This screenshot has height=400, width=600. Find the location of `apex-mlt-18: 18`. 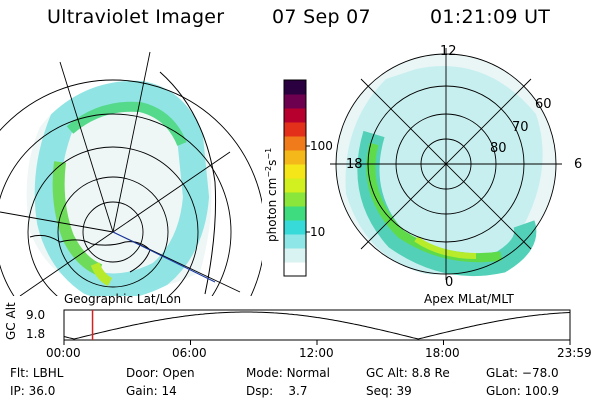

apex-mlt-18: 18 is located at coordinates (354, 164).